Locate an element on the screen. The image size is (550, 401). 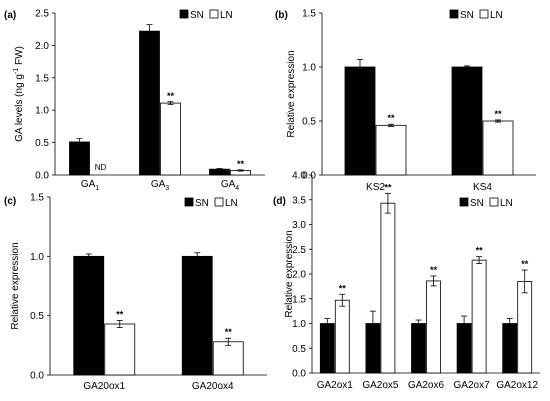
y-tick-label: 3.5 is located at coordinates (299, 200).